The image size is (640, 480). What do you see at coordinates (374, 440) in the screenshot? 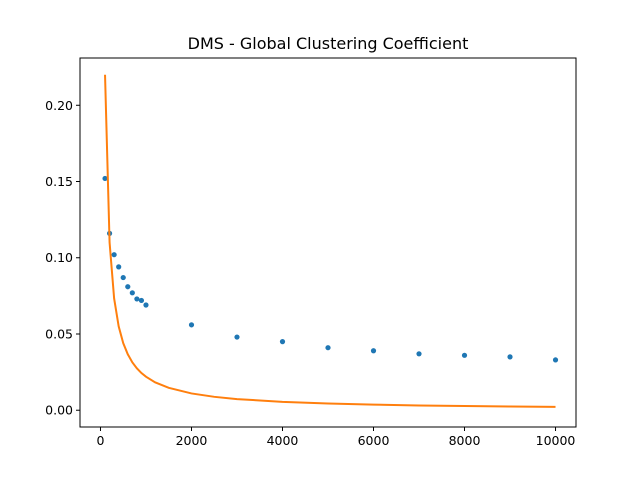
I see `x-tick-label: 6000` at bounding box center [374, 440].